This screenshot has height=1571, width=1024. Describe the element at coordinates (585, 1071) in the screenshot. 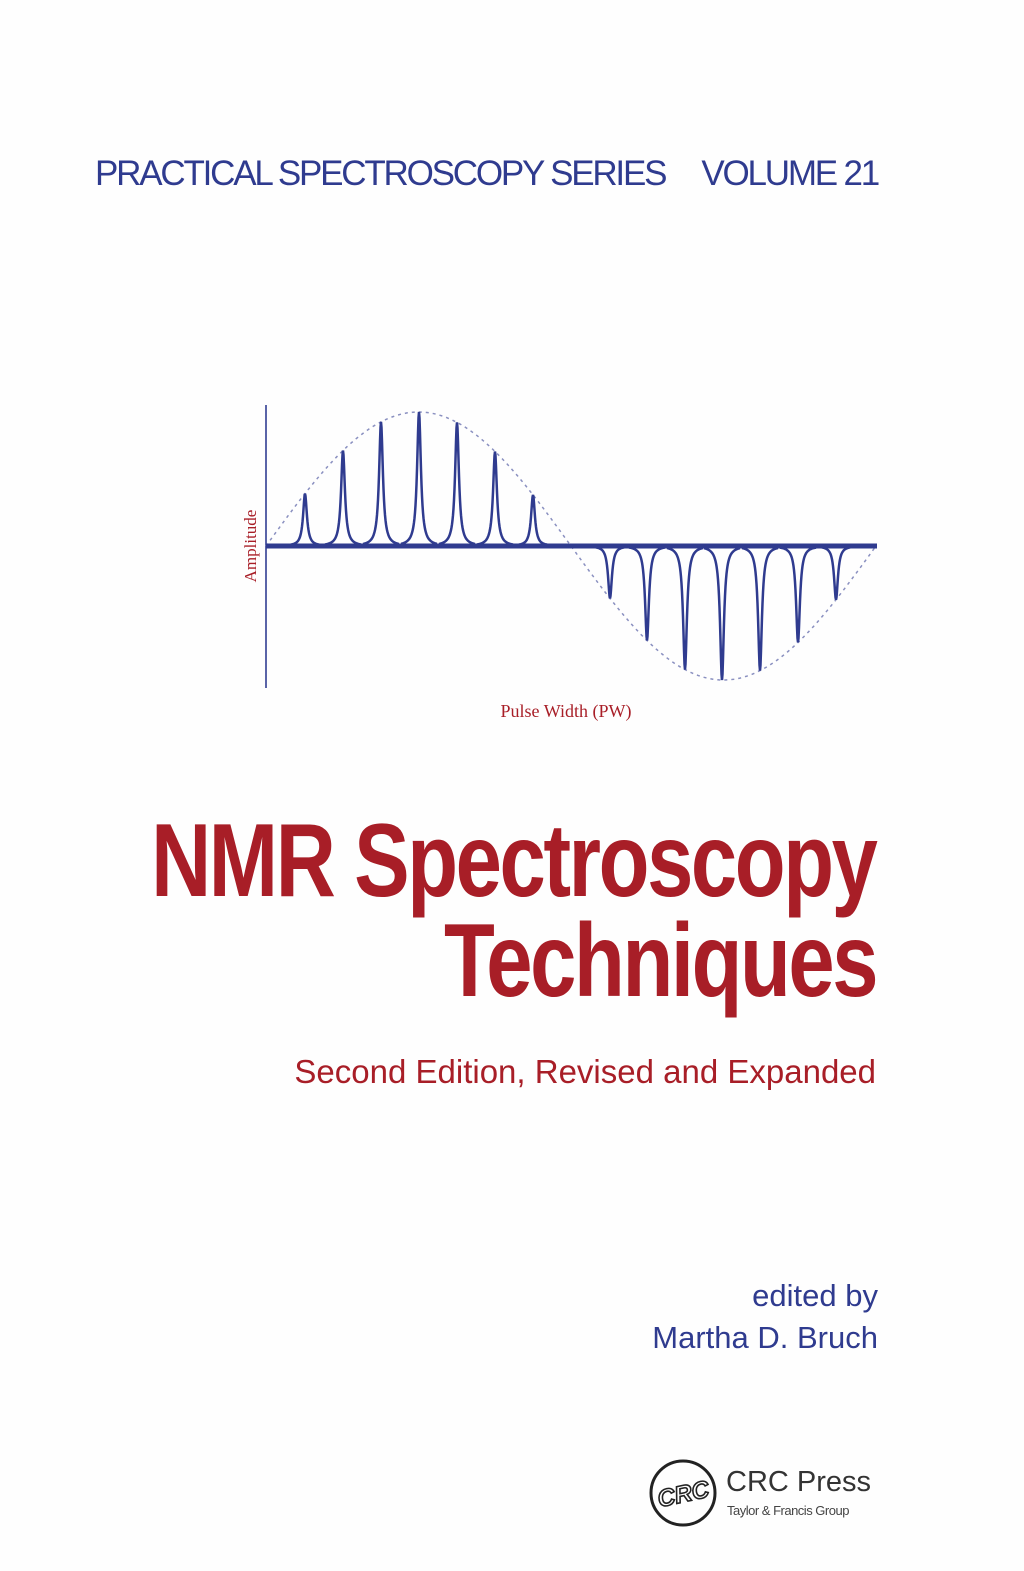

I see `edition: Second Edition, Revised and Expanded` at that location.